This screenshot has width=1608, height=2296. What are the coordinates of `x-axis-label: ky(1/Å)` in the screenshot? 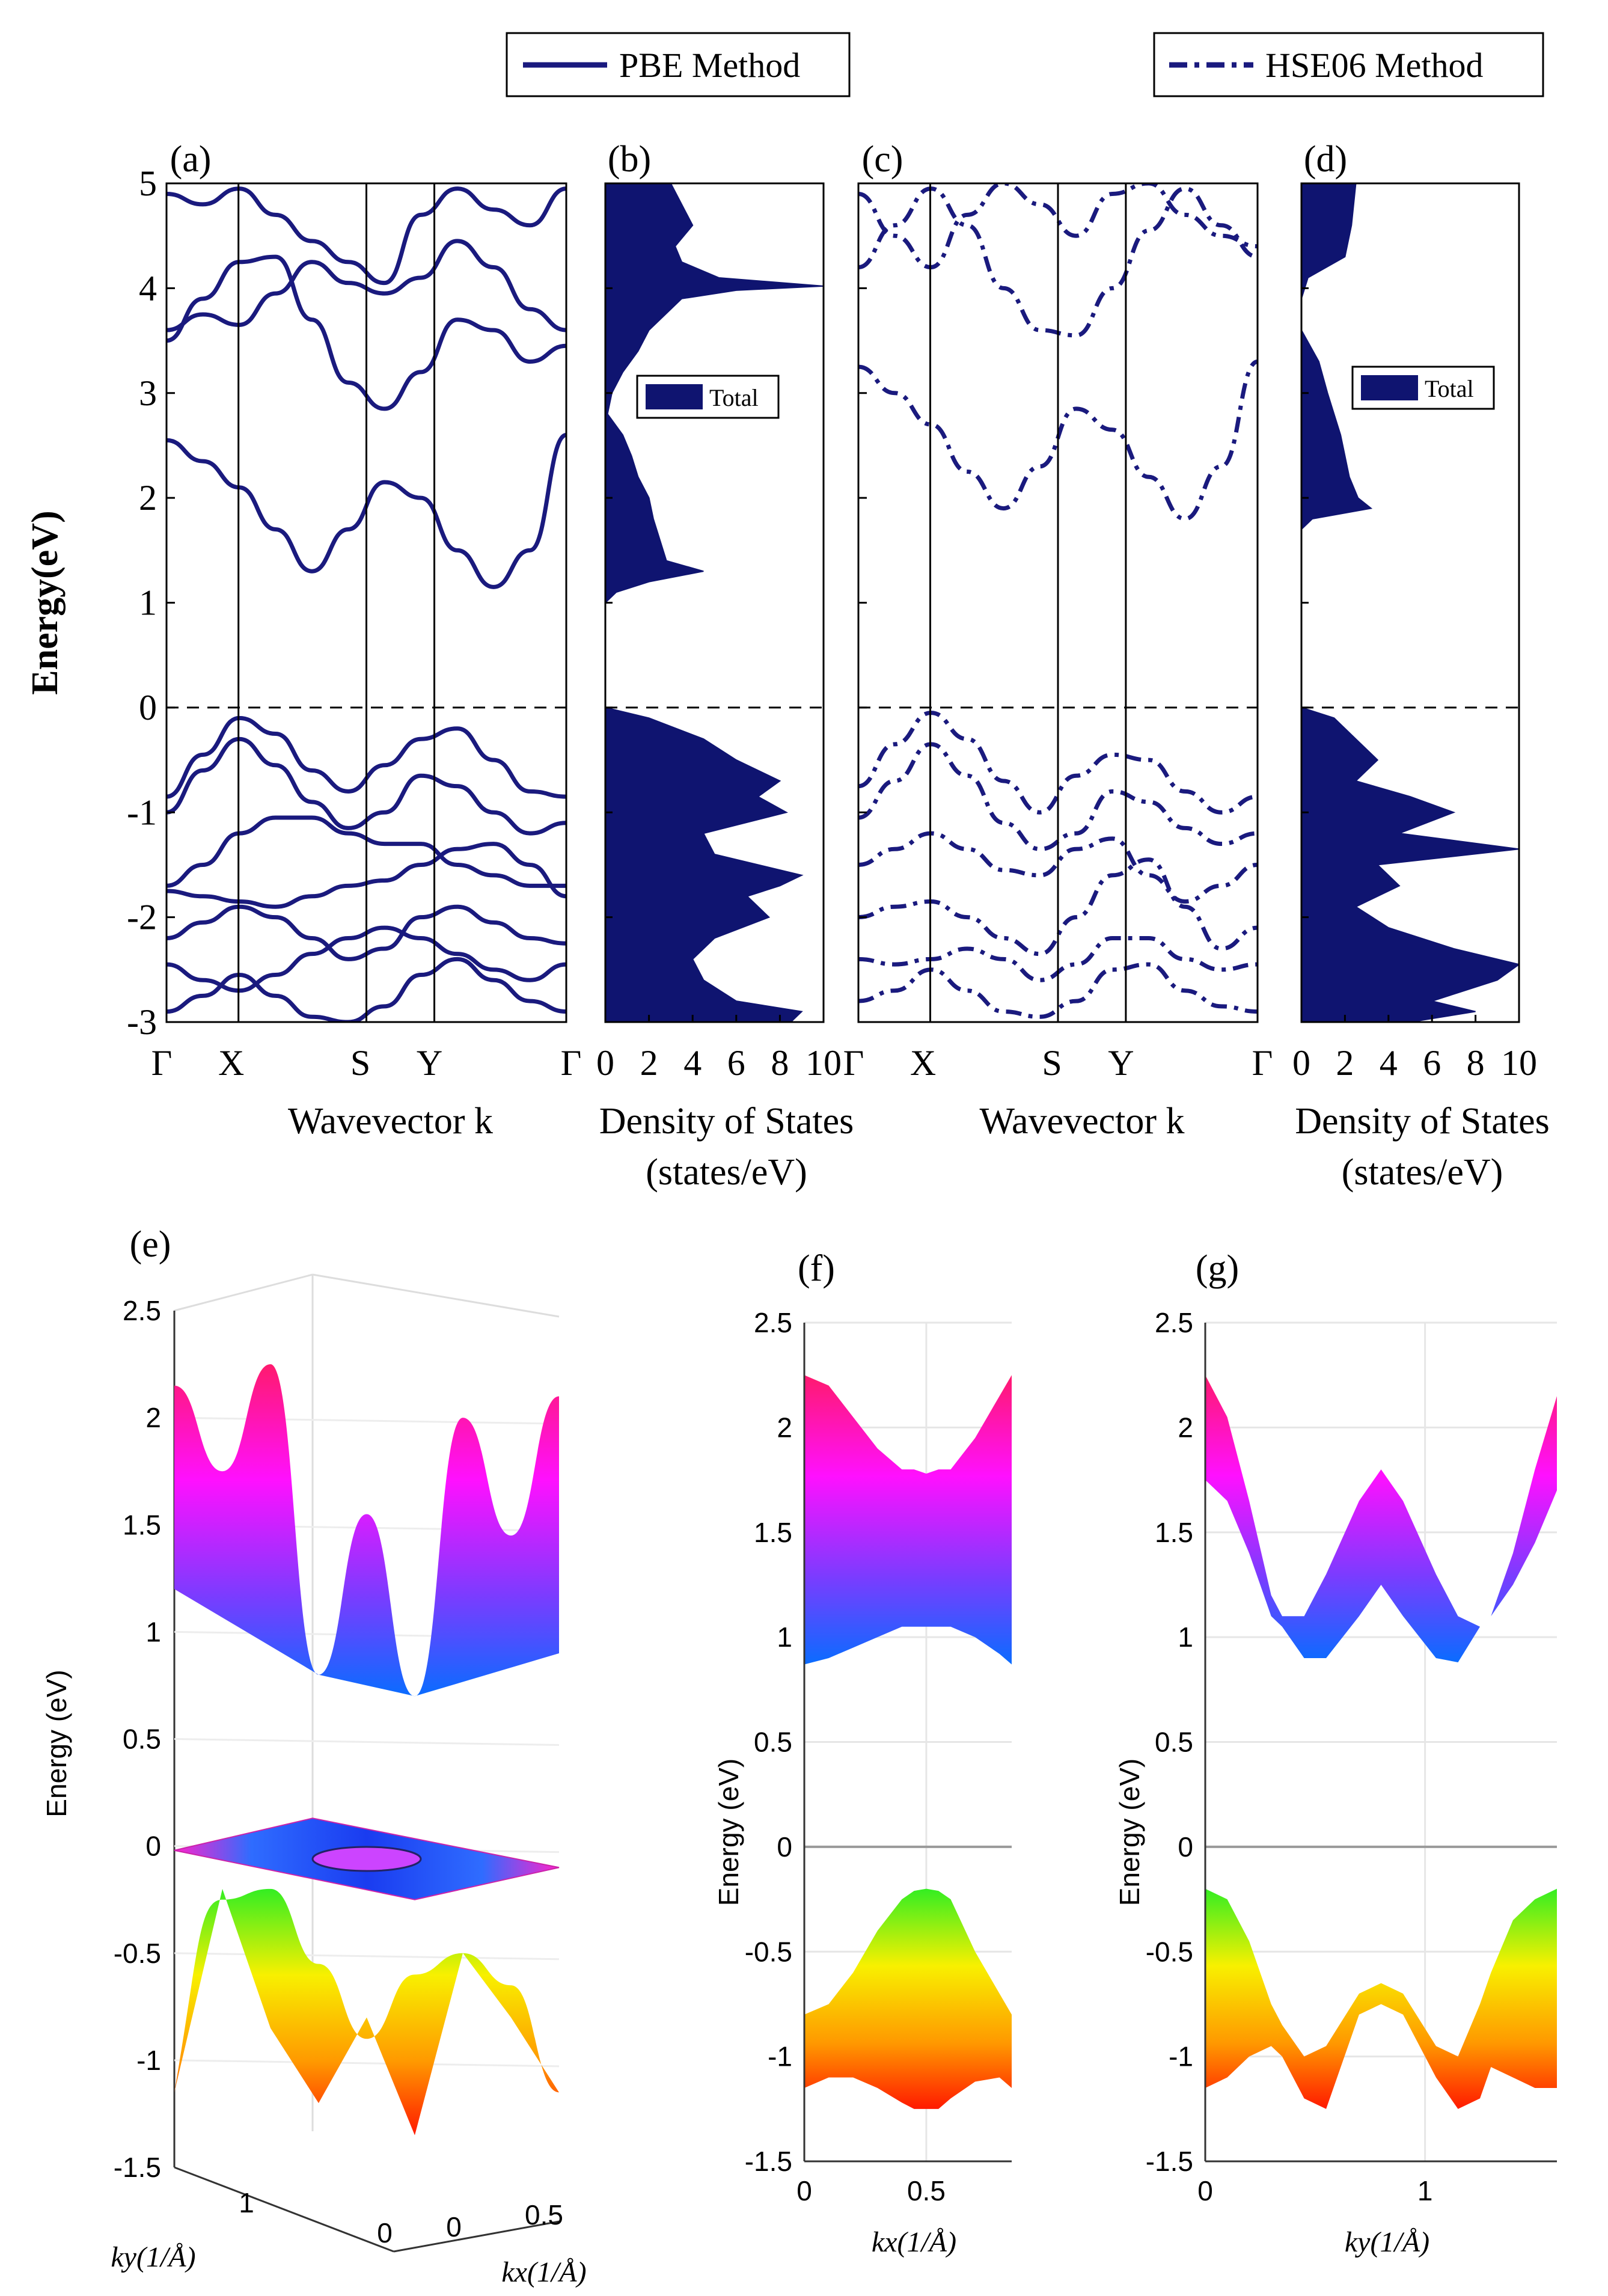 It's located at (1387, 2242).